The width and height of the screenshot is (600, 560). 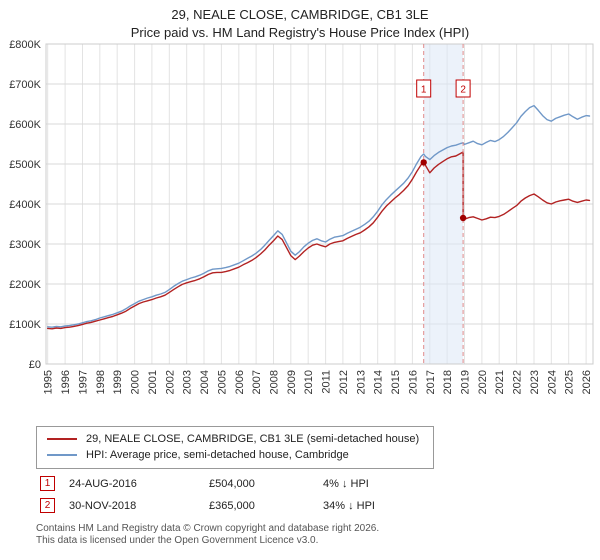 I want to click on event-flag-label-1: 1, so click(x=424, y=90).